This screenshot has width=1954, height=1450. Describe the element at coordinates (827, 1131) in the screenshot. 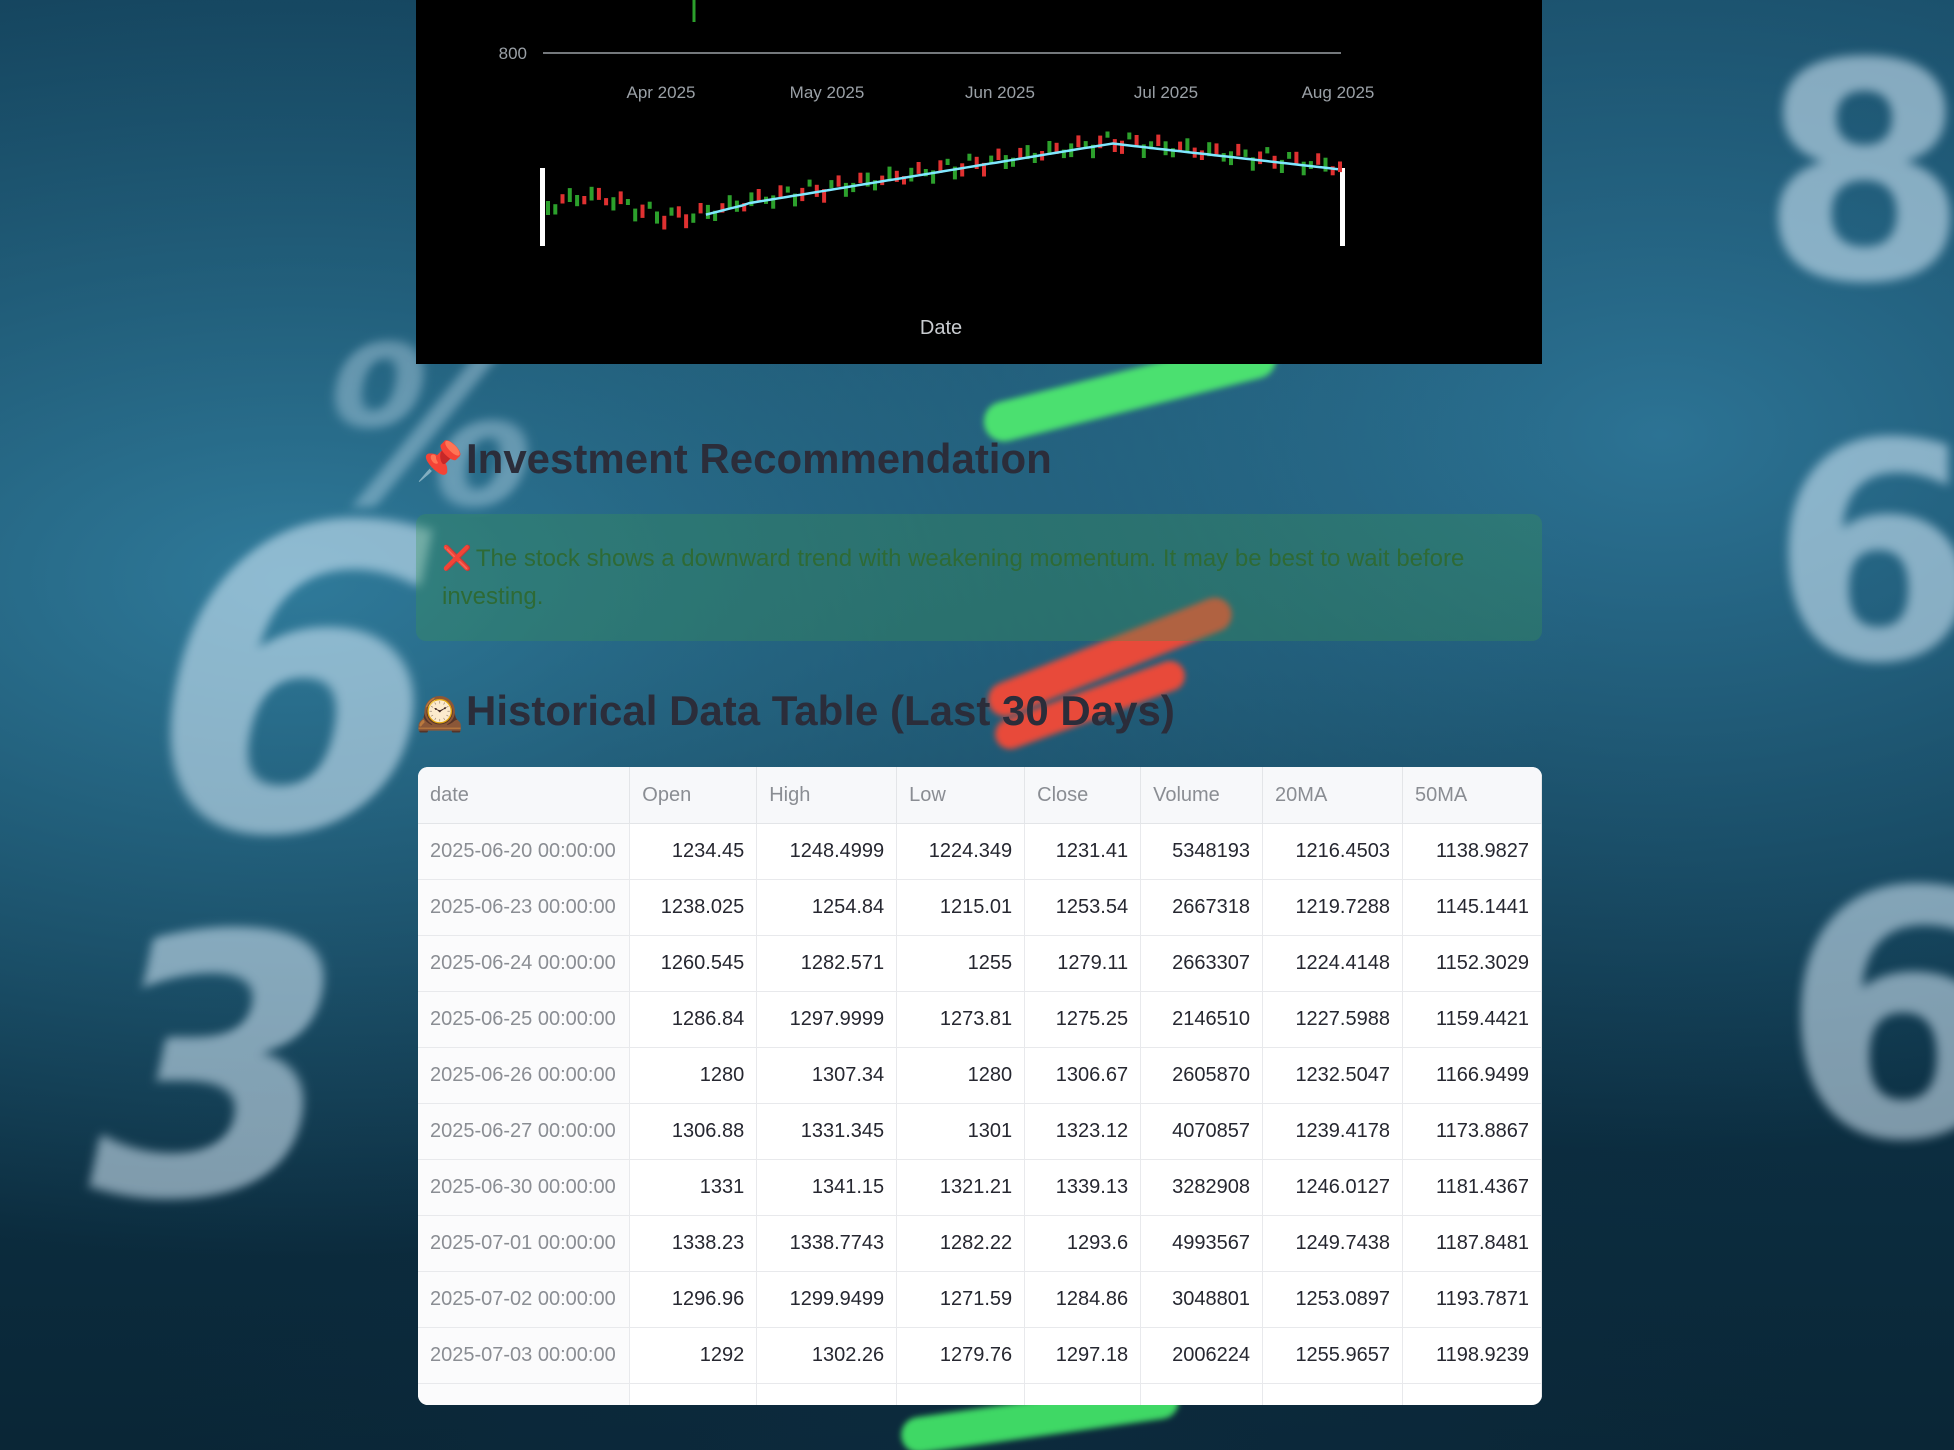

I see `table-cell: 1331.345` at that location.